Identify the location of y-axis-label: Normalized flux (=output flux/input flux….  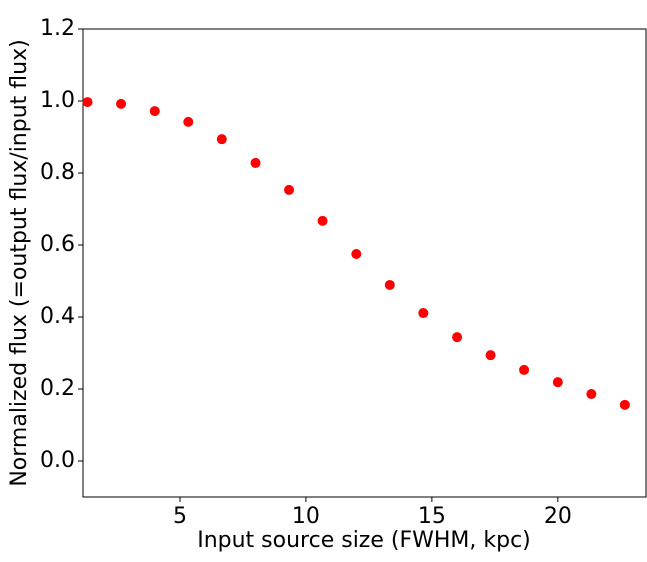
(19, 262).